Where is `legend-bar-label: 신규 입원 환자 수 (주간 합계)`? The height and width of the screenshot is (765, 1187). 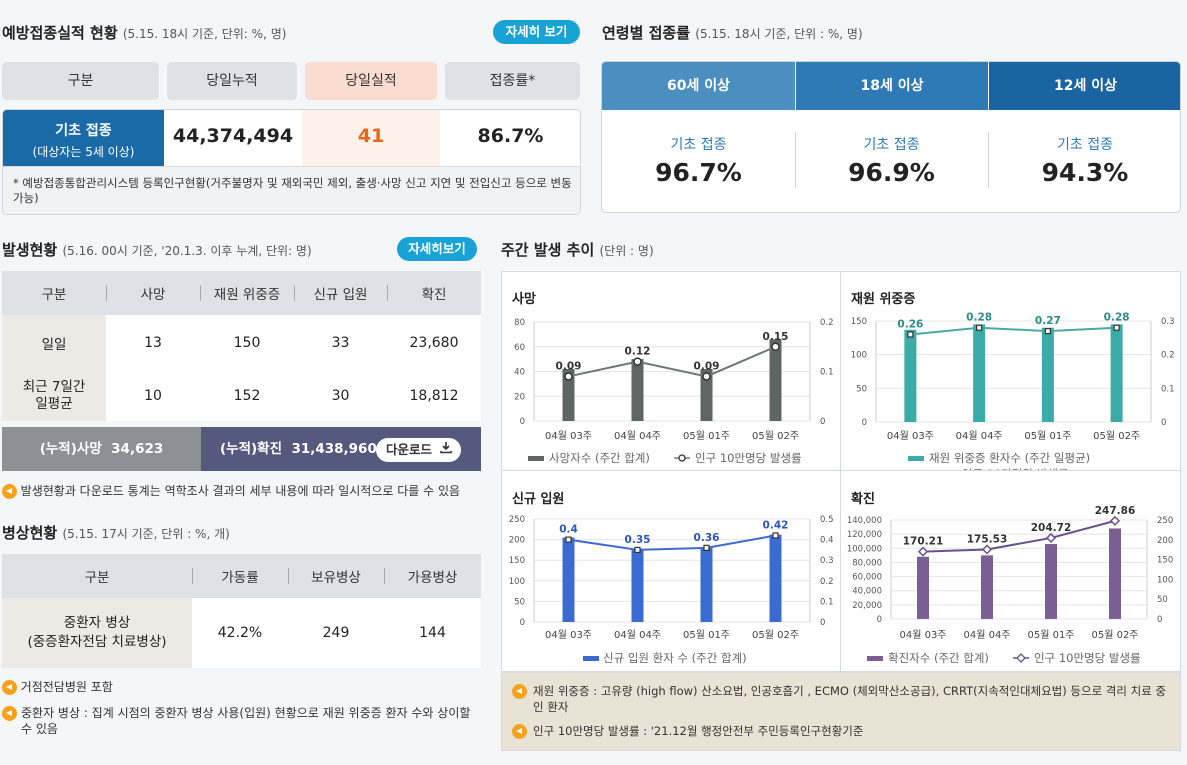 legend-bar-label: 신규 입원 환자 수 (주간 합계) is located at coordinates (675, 658).